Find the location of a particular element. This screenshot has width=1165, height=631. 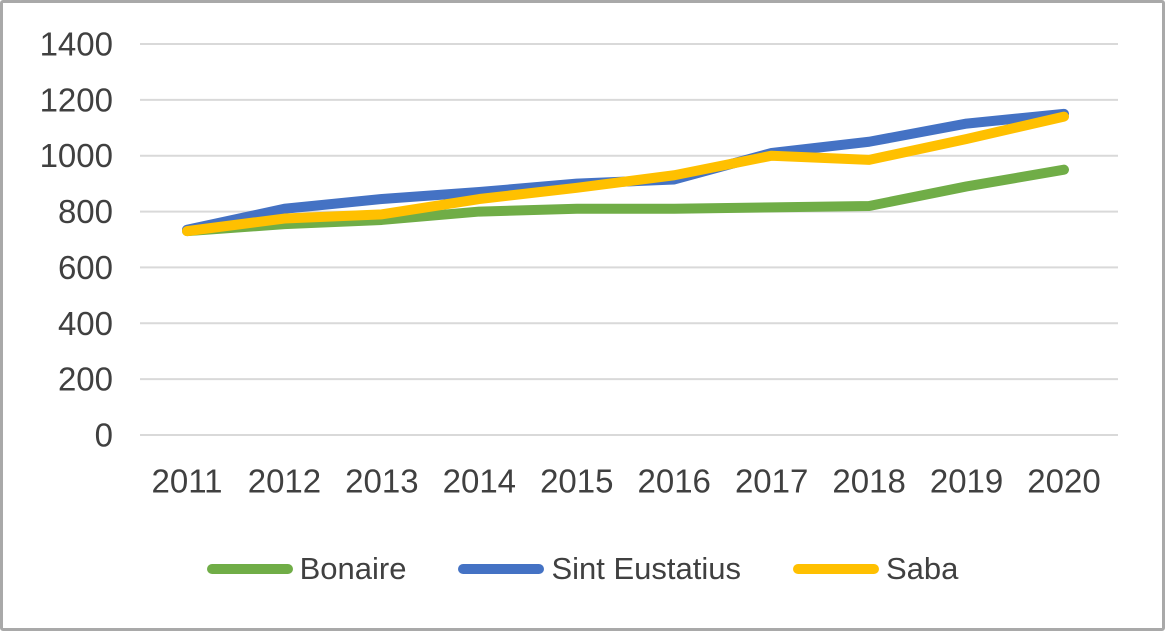

y-axis-tick-label: 800 is located at coordinates (85, 211).